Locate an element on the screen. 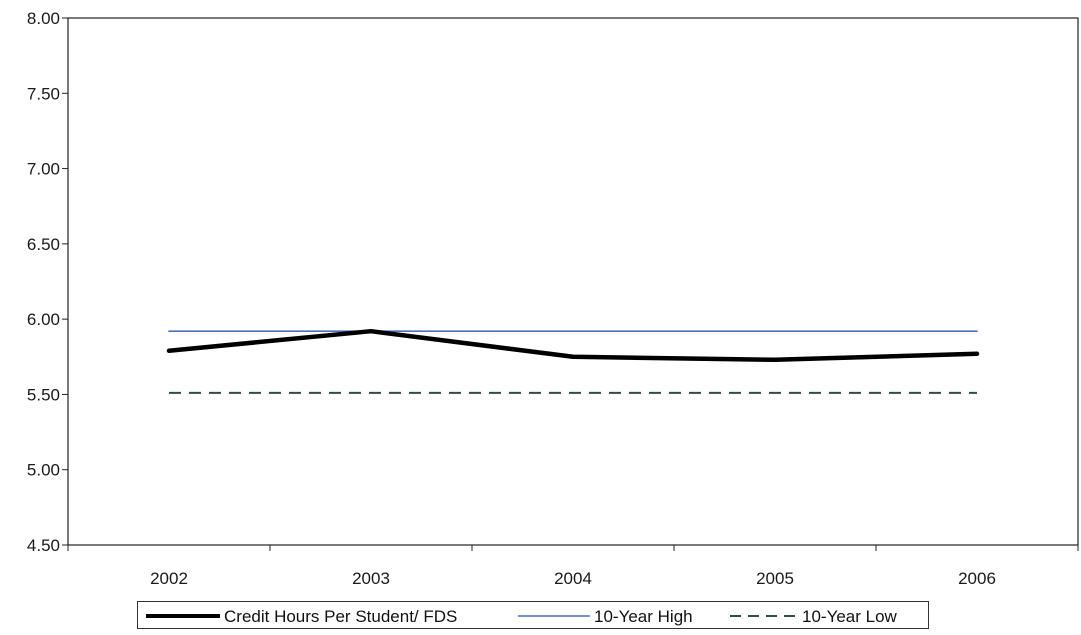 This screenshot has height=635, width=1081. x-tick-label: 2002 is located at coordinates (169, 578).